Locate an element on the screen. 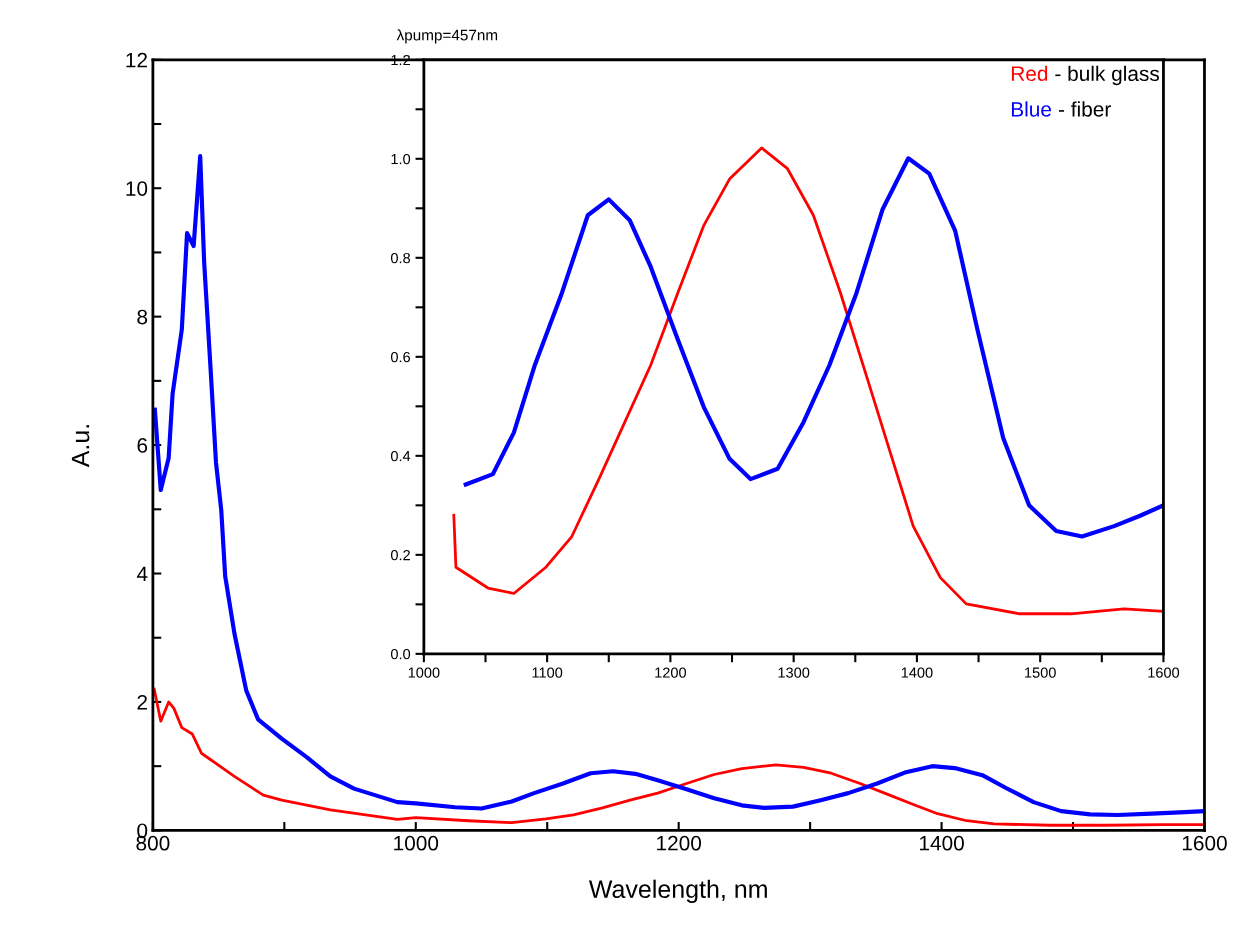  x-axis-title: Wavelength, nm is located at coordinates (677, 891).